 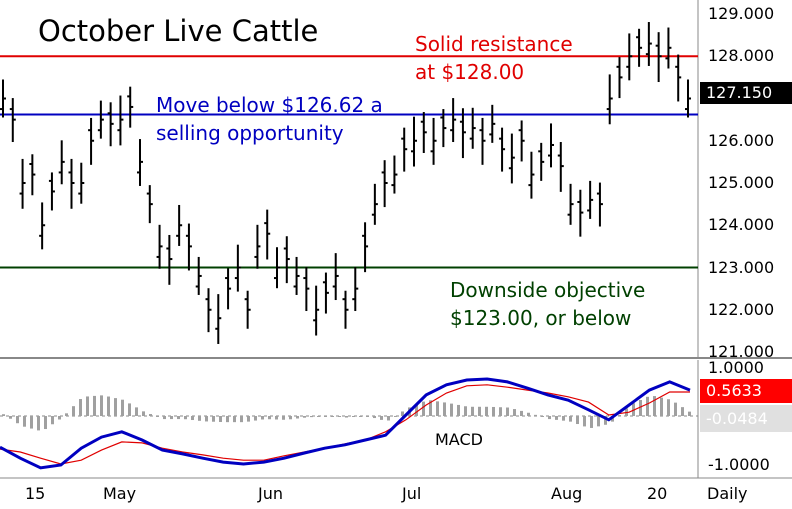 I want to click on price-ytick: 121.000, so click(x=741, y=351).